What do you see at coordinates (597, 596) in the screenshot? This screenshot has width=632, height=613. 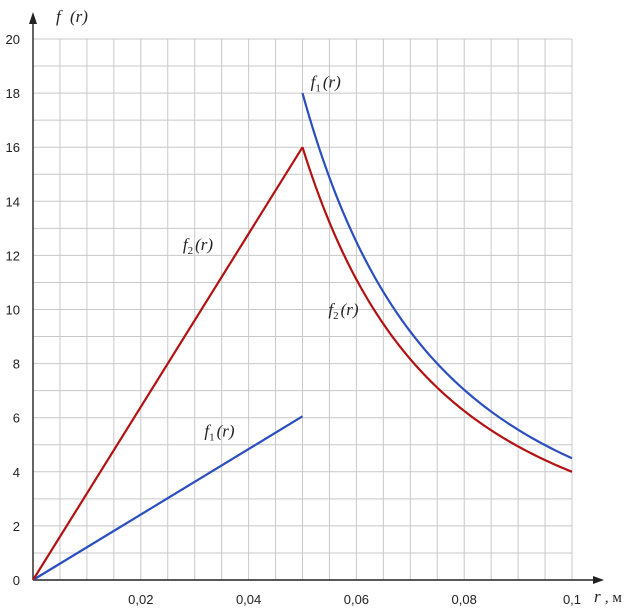 I see `x-axis-symbol: r` at bounding box center [597, 596].